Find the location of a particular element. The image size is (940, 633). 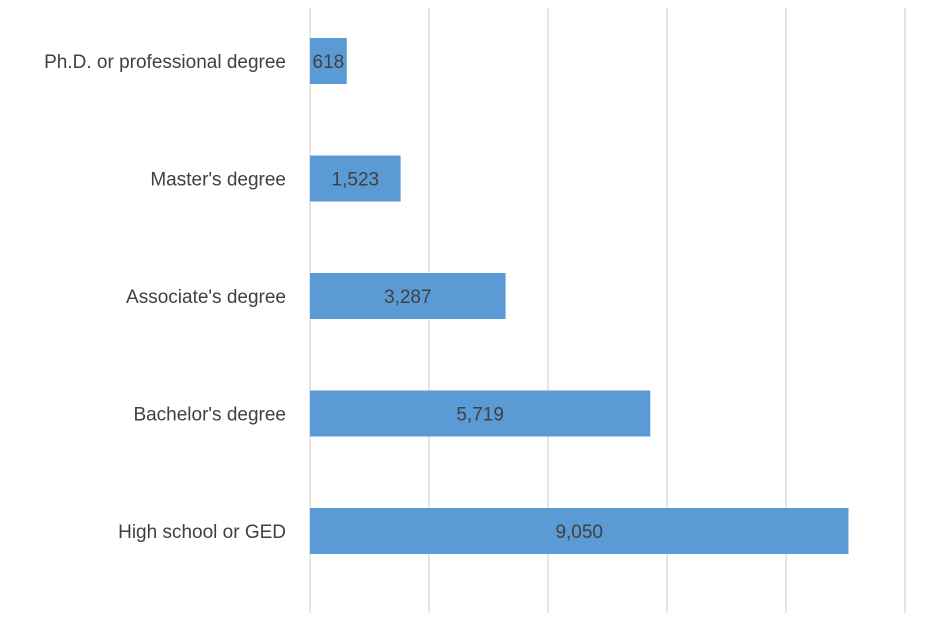

data-label: 618 is located at coordinates (329, 62).